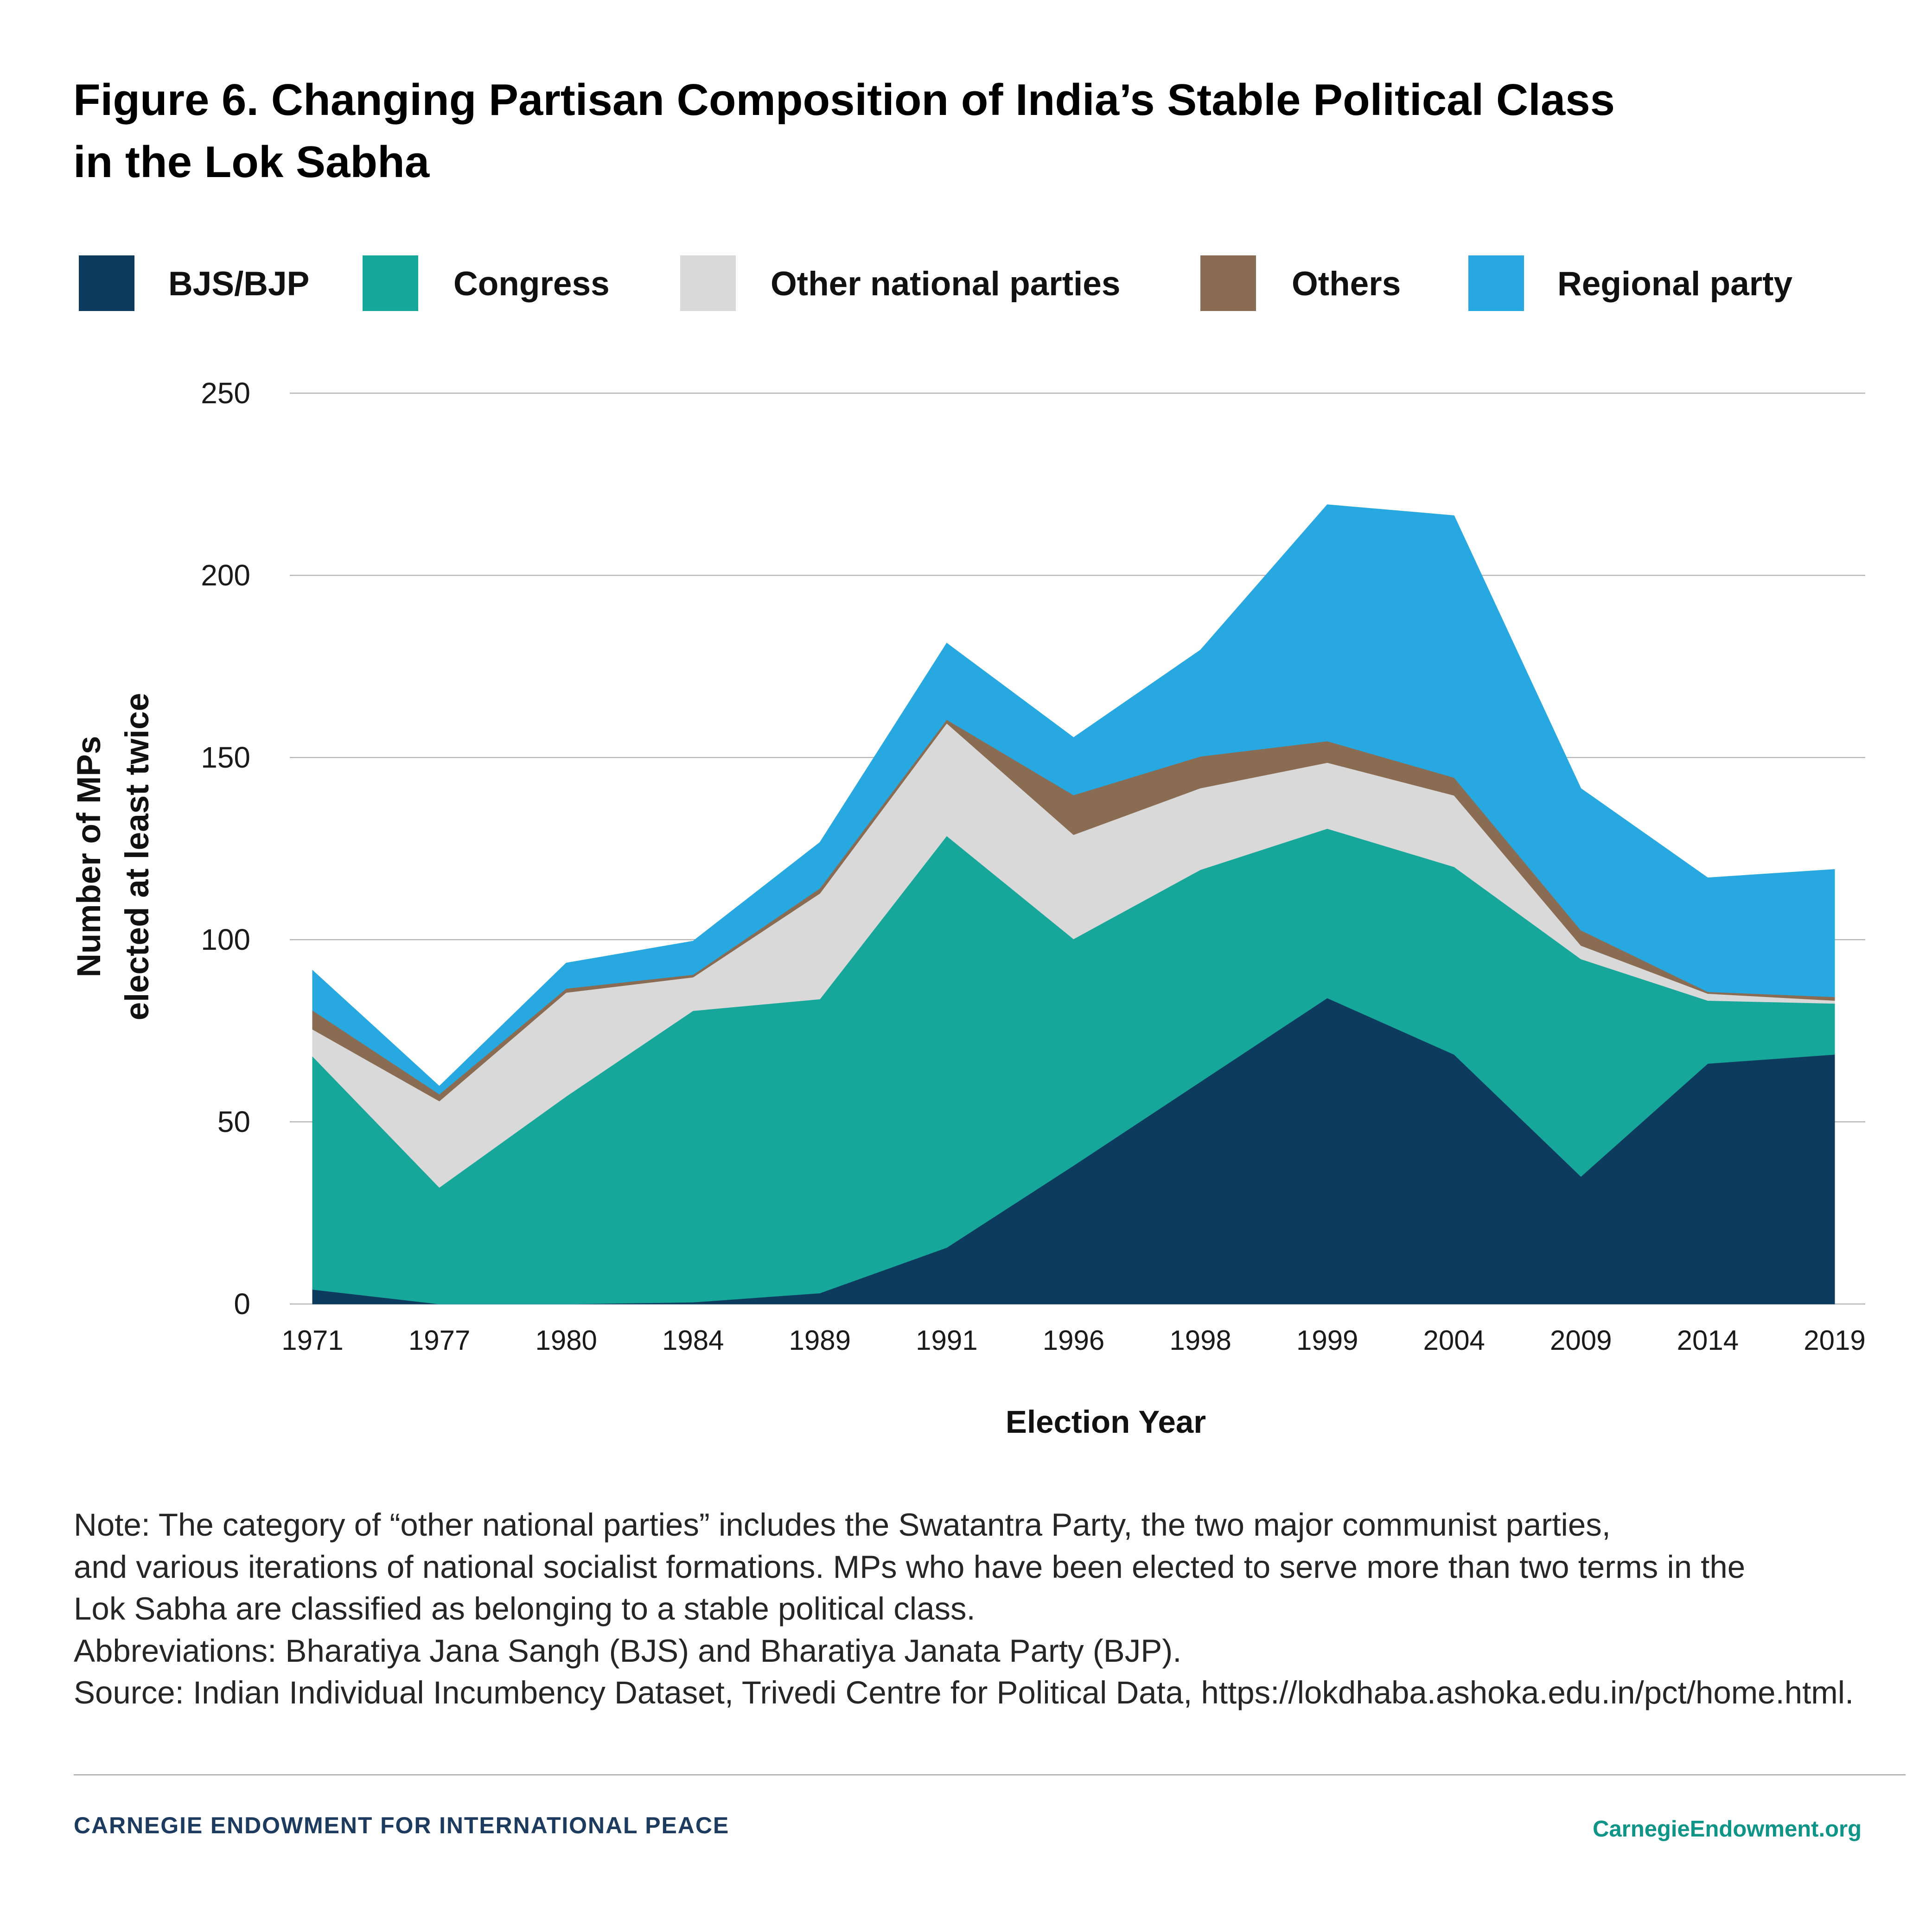 The height and width of the screenshot is (1932, 1932). Describe the element at coordinates (1581, 1340) in the screenshot. I see `svg-text: 2009` at that location.